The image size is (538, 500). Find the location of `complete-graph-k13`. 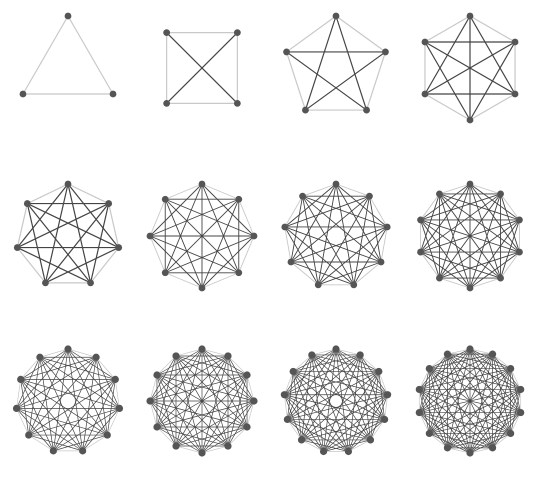

complete-graph-k13 is located at coordinates (336, 400).